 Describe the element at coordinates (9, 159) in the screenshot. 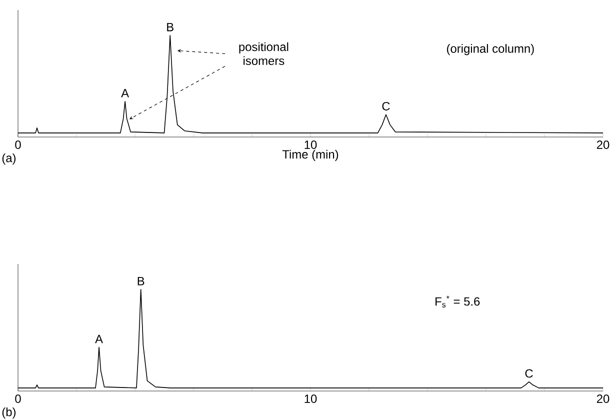

I see `text: (a)` at that location.